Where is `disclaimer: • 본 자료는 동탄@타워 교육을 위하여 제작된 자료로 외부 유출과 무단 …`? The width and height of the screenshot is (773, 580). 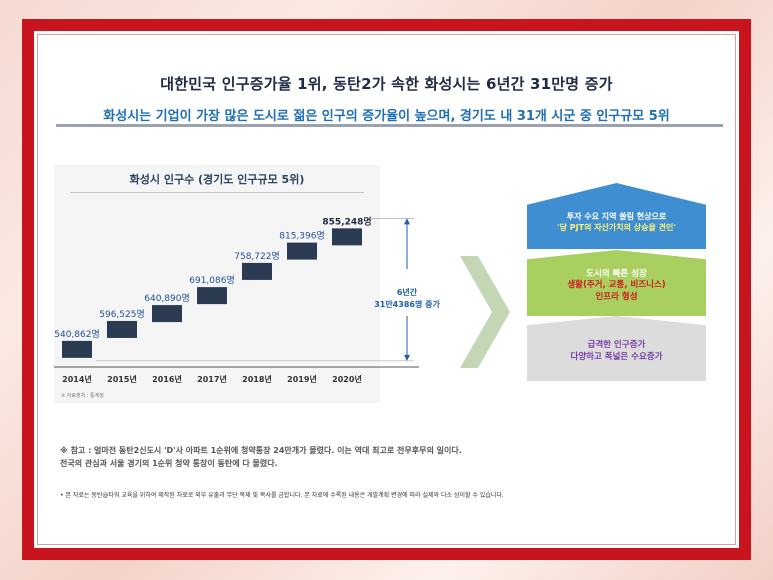 disclaimer: • 본 자료는 동탄@타워 교육을 위하여 제작된 자료로 외부 유출과 무단 … is located at coordinates (282, 495).